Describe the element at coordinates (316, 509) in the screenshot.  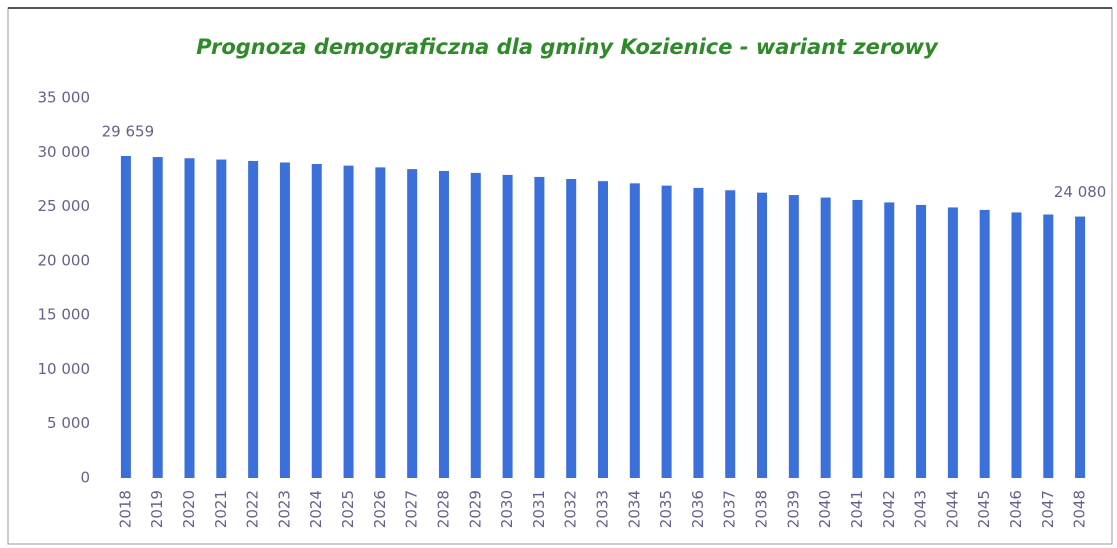
I see `x-tick-label: 2024` at that location.